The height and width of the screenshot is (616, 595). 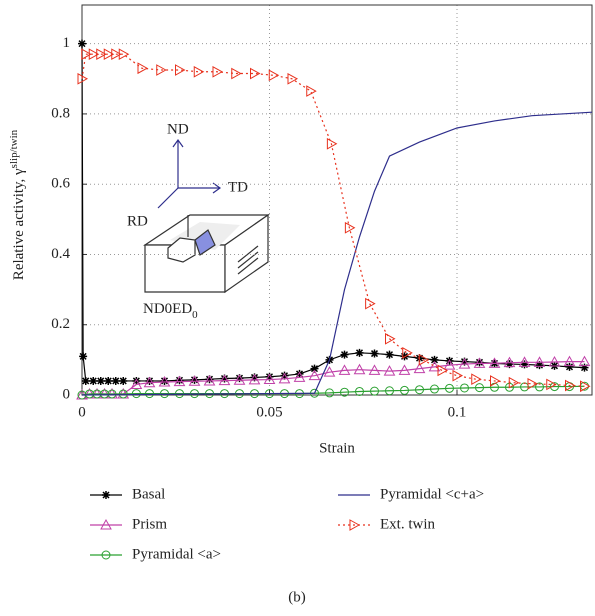 I want to click on y-tick-label: 0.6, so click(x=60, y=184).